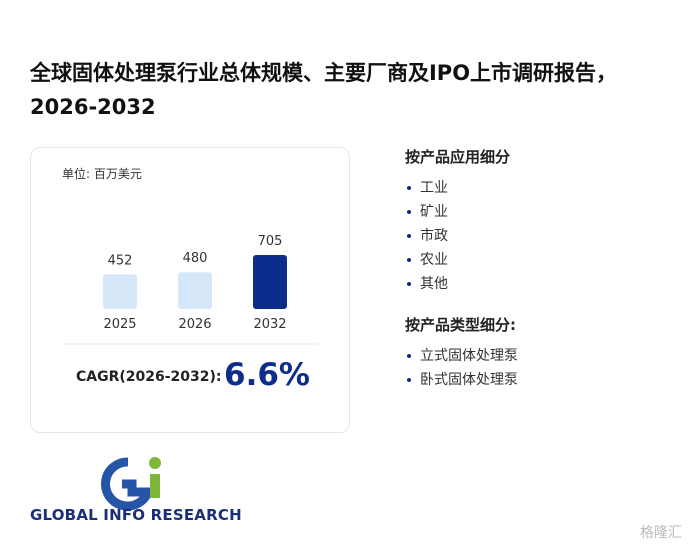 This screenshot has width=700, height=550. I want to click on x-tick-label: 2032, so click(269, 324).